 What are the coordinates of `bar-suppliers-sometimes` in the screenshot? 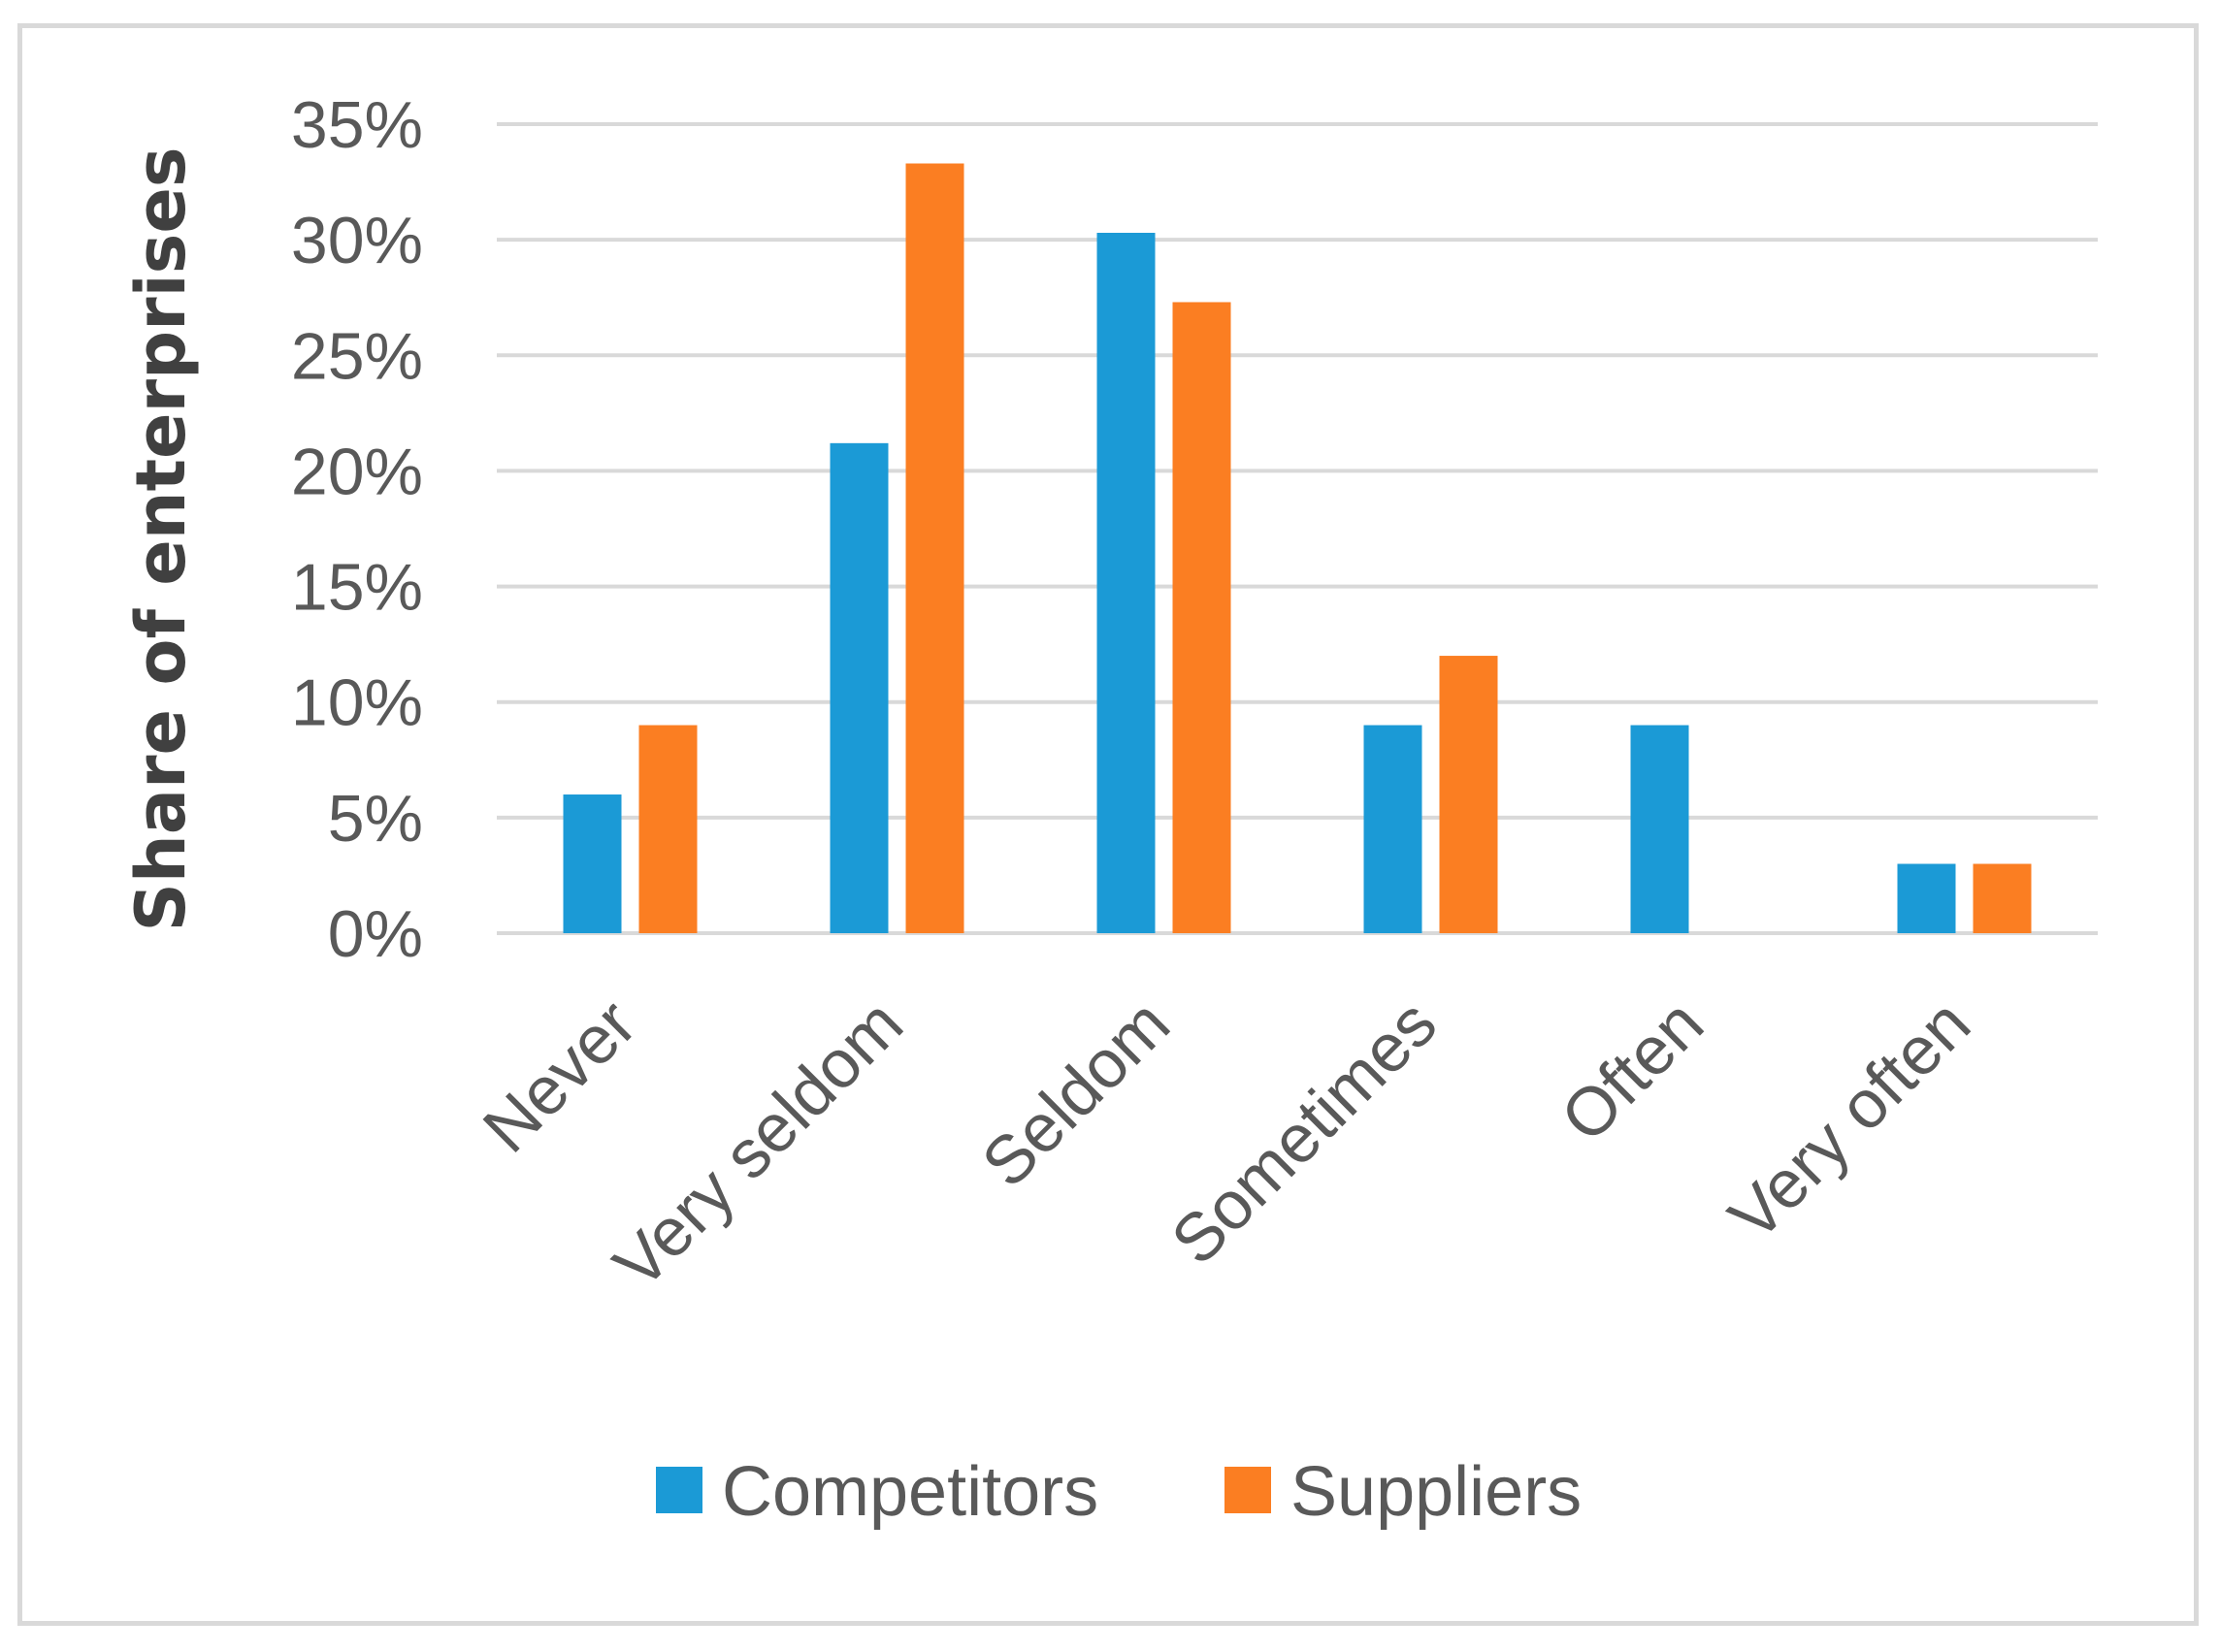 It's located at (1468, 794).